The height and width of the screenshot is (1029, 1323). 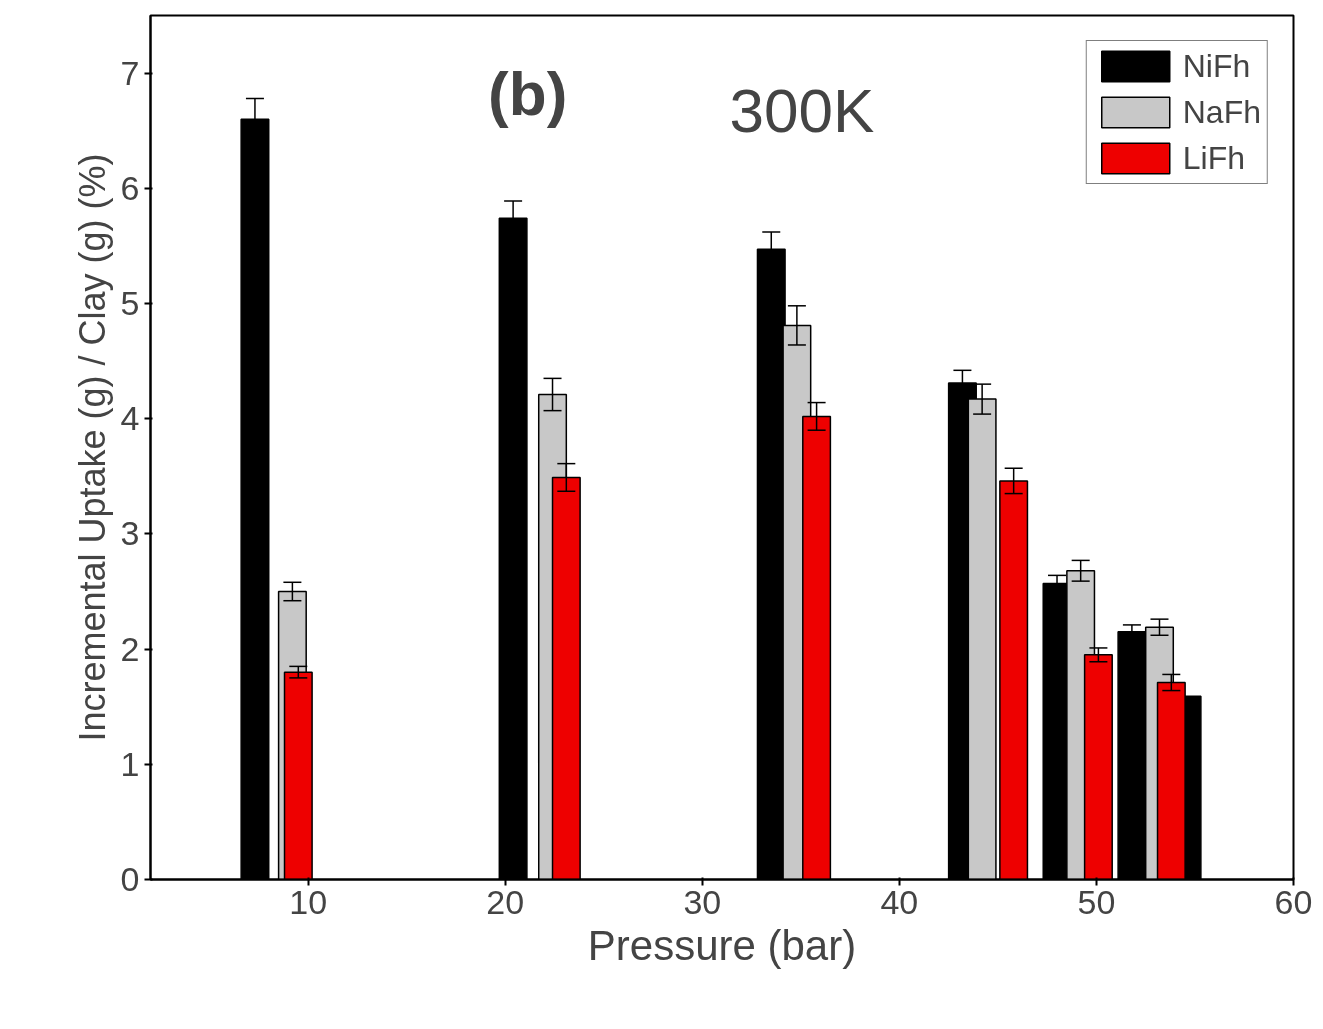 I want to click on x-axis-title: Pressure (bar), so click(x=722, y=945).